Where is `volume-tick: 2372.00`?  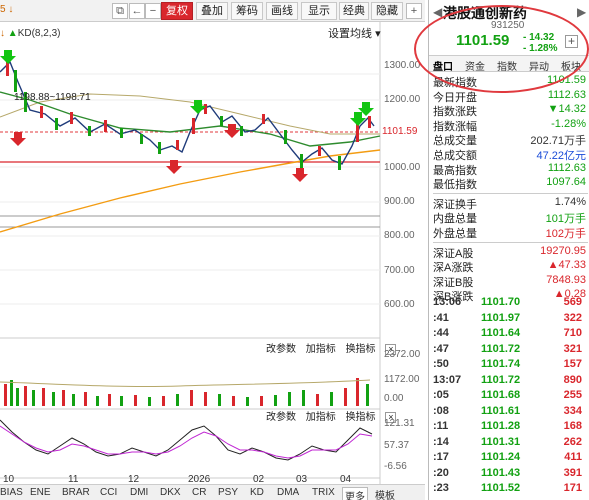
volume-tick: 2372.00 is located at coordinates (402, 354).